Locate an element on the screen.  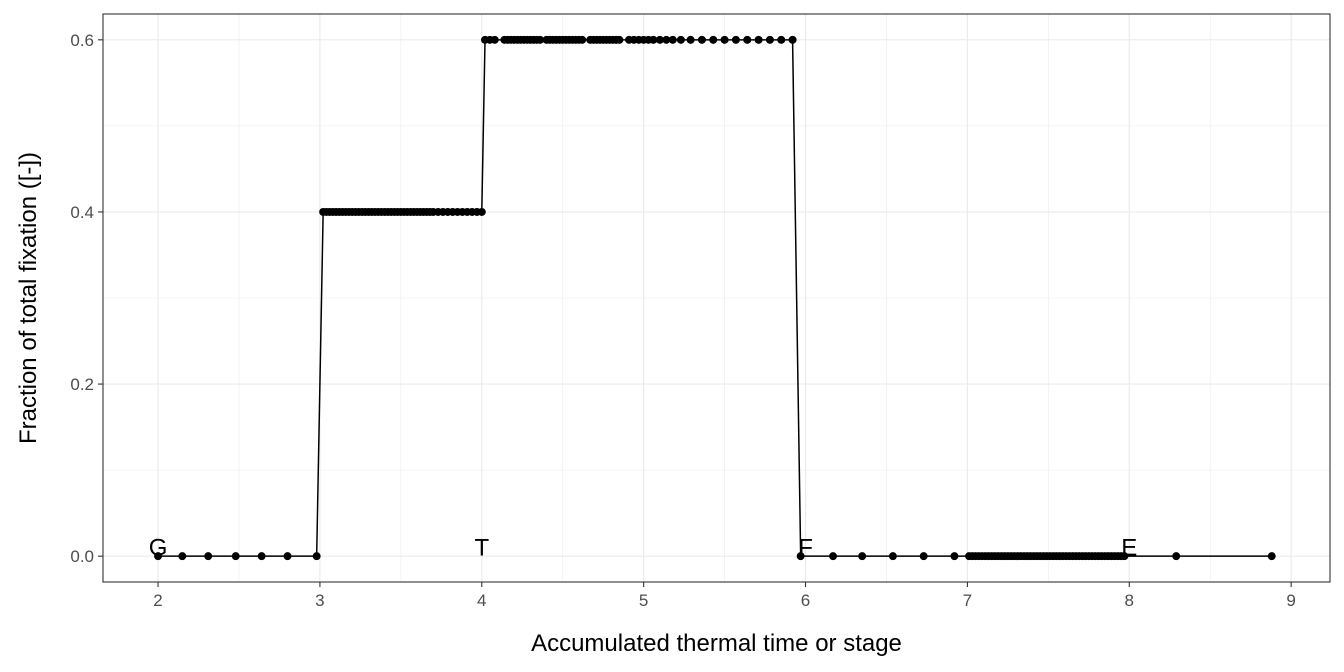
y-axis: 0.0 0.2 0.4 0.6 is located at coordinates (86, 298).